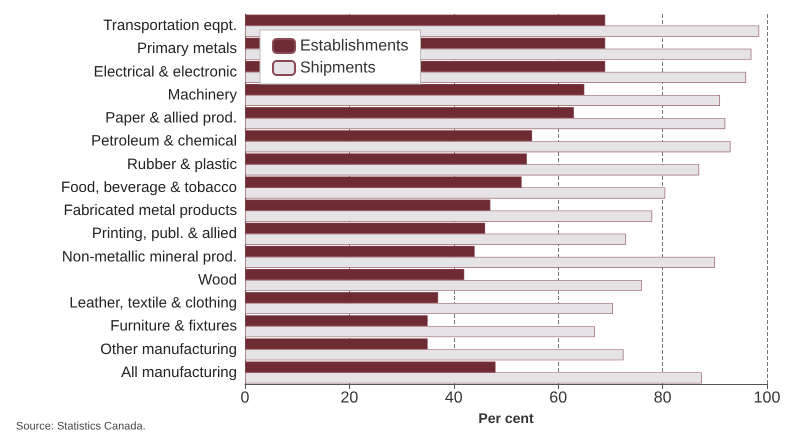  What do you see at coordinates (767, 398) in the screenshot?
I see `x-tick-label: 100` at bounding box center [767, 398].